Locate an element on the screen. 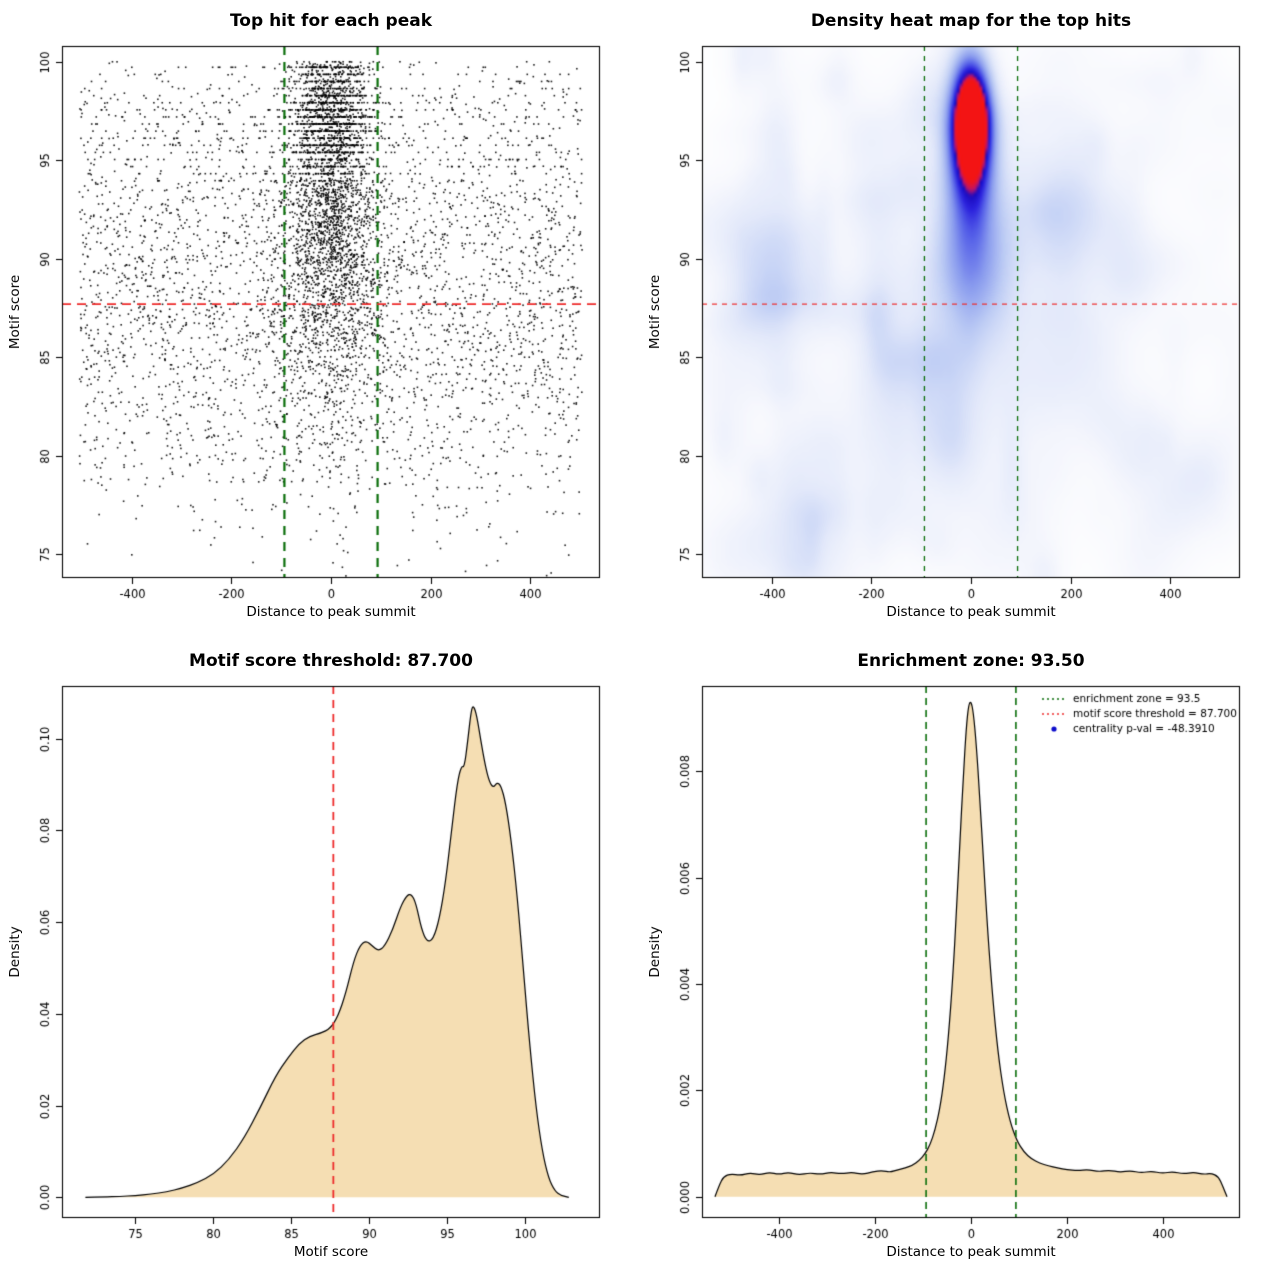  chart-title: Motif score threshold: 87.700 is located at coordinates (331, 661).